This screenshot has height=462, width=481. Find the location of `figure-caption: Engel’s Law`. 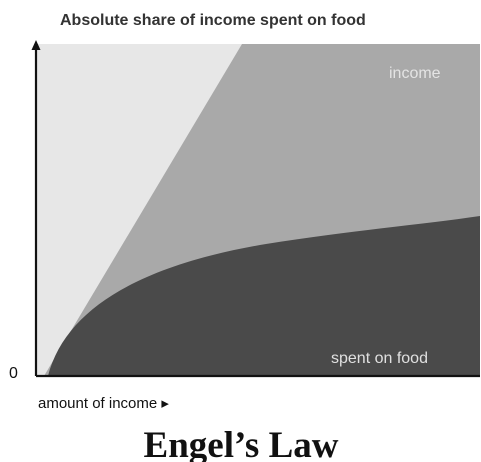

figure-caption: Engel’s Law is located at coordinates (241, 443).